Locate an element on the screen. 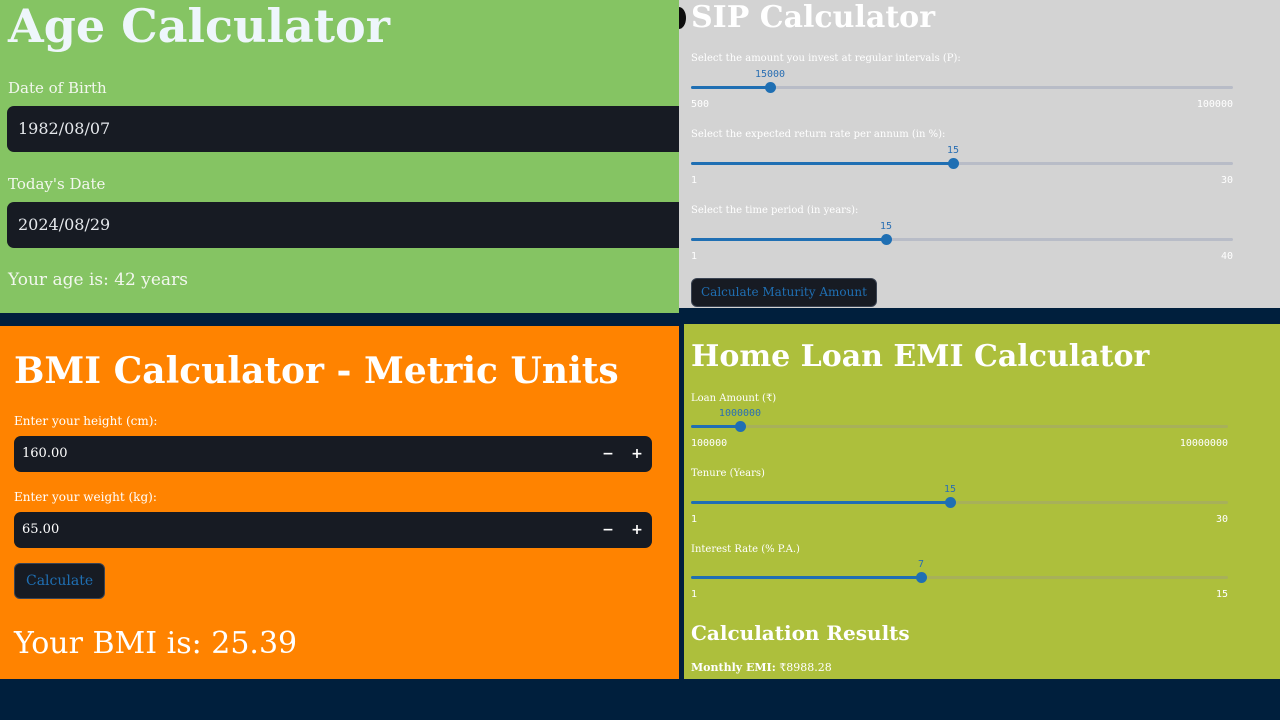 The image size is (1280, 720). loan-amount-slider is located at coordinates (959, 426).